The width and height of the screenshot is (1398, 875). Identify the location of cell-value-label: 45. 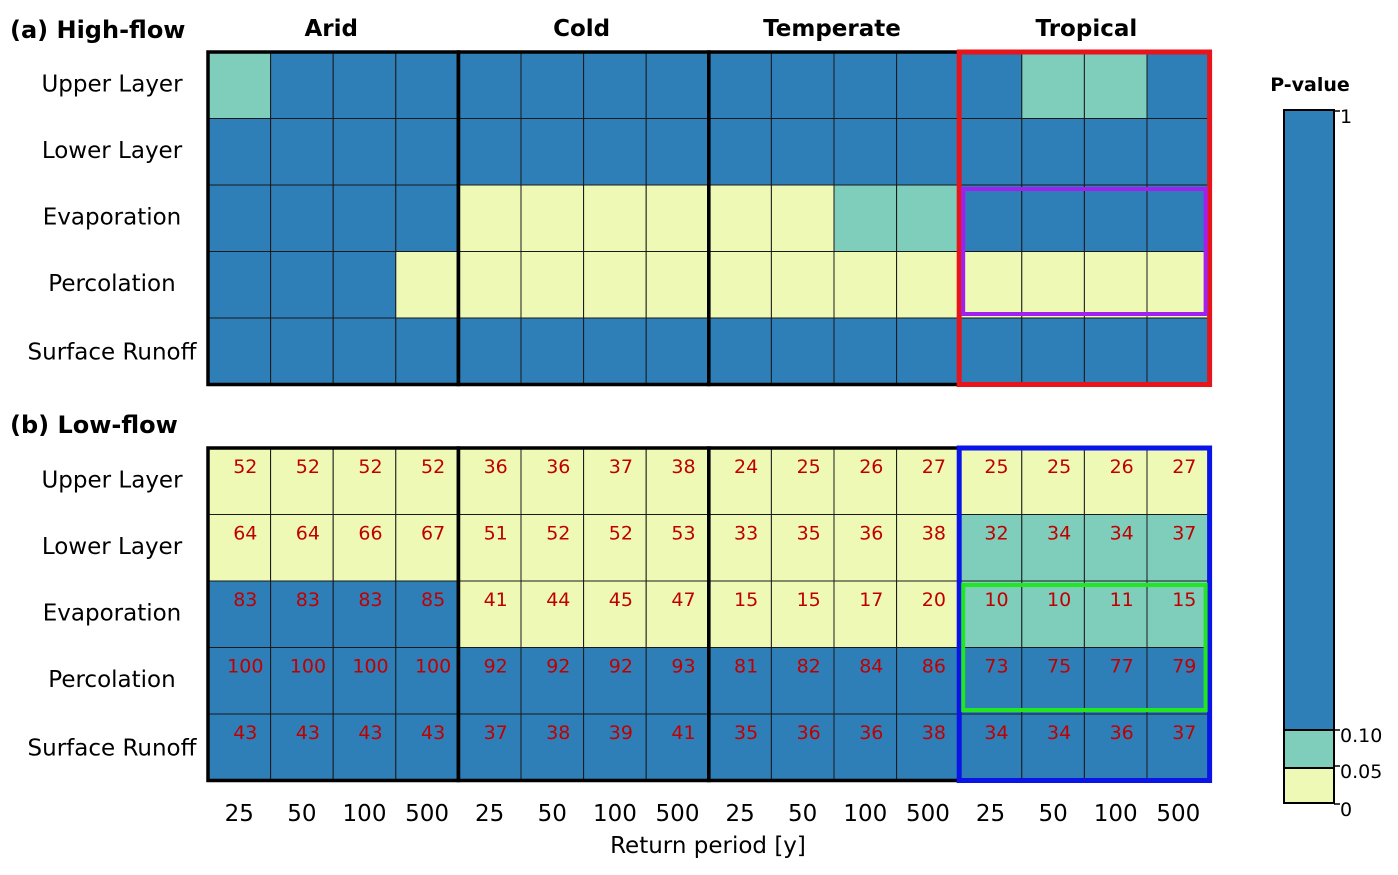
(621, 600).